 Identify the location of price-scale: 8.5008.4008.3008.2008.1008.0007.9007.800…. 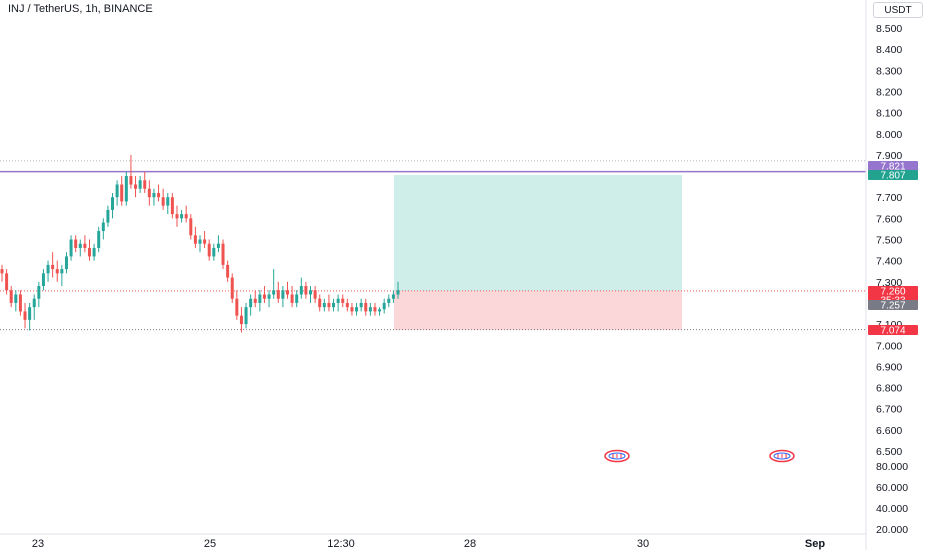
(889, 240).